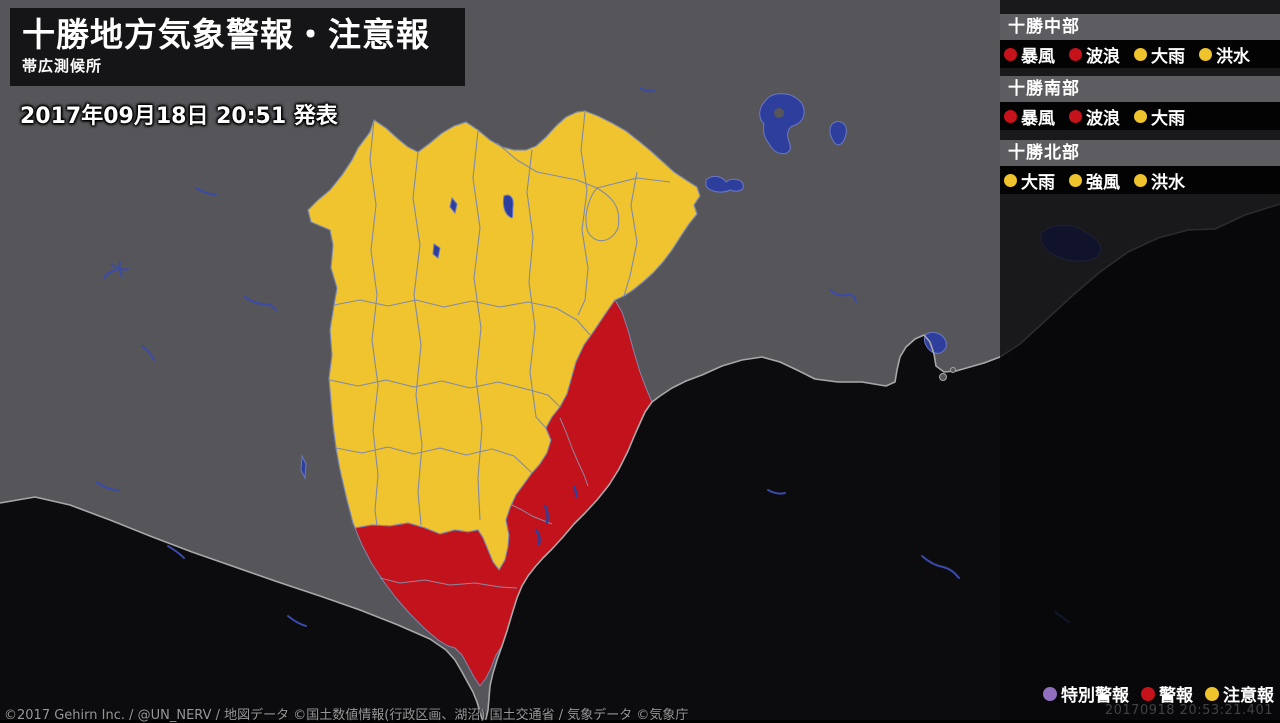 This screenshot has height=723, width=1280. Describe the element at coordinates (179, 116) in the screenshot. I see `issued-datetime: 2017年09月18日 20:51 発表` at that location.